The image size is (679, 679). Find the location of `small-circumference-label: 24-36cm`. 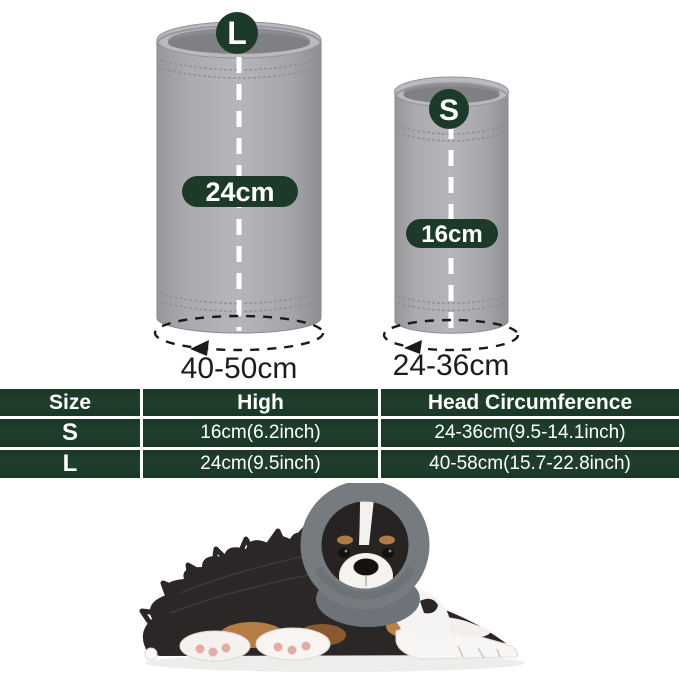

small-circumference-label: 24-36cm is located at coordinates (451, 365).